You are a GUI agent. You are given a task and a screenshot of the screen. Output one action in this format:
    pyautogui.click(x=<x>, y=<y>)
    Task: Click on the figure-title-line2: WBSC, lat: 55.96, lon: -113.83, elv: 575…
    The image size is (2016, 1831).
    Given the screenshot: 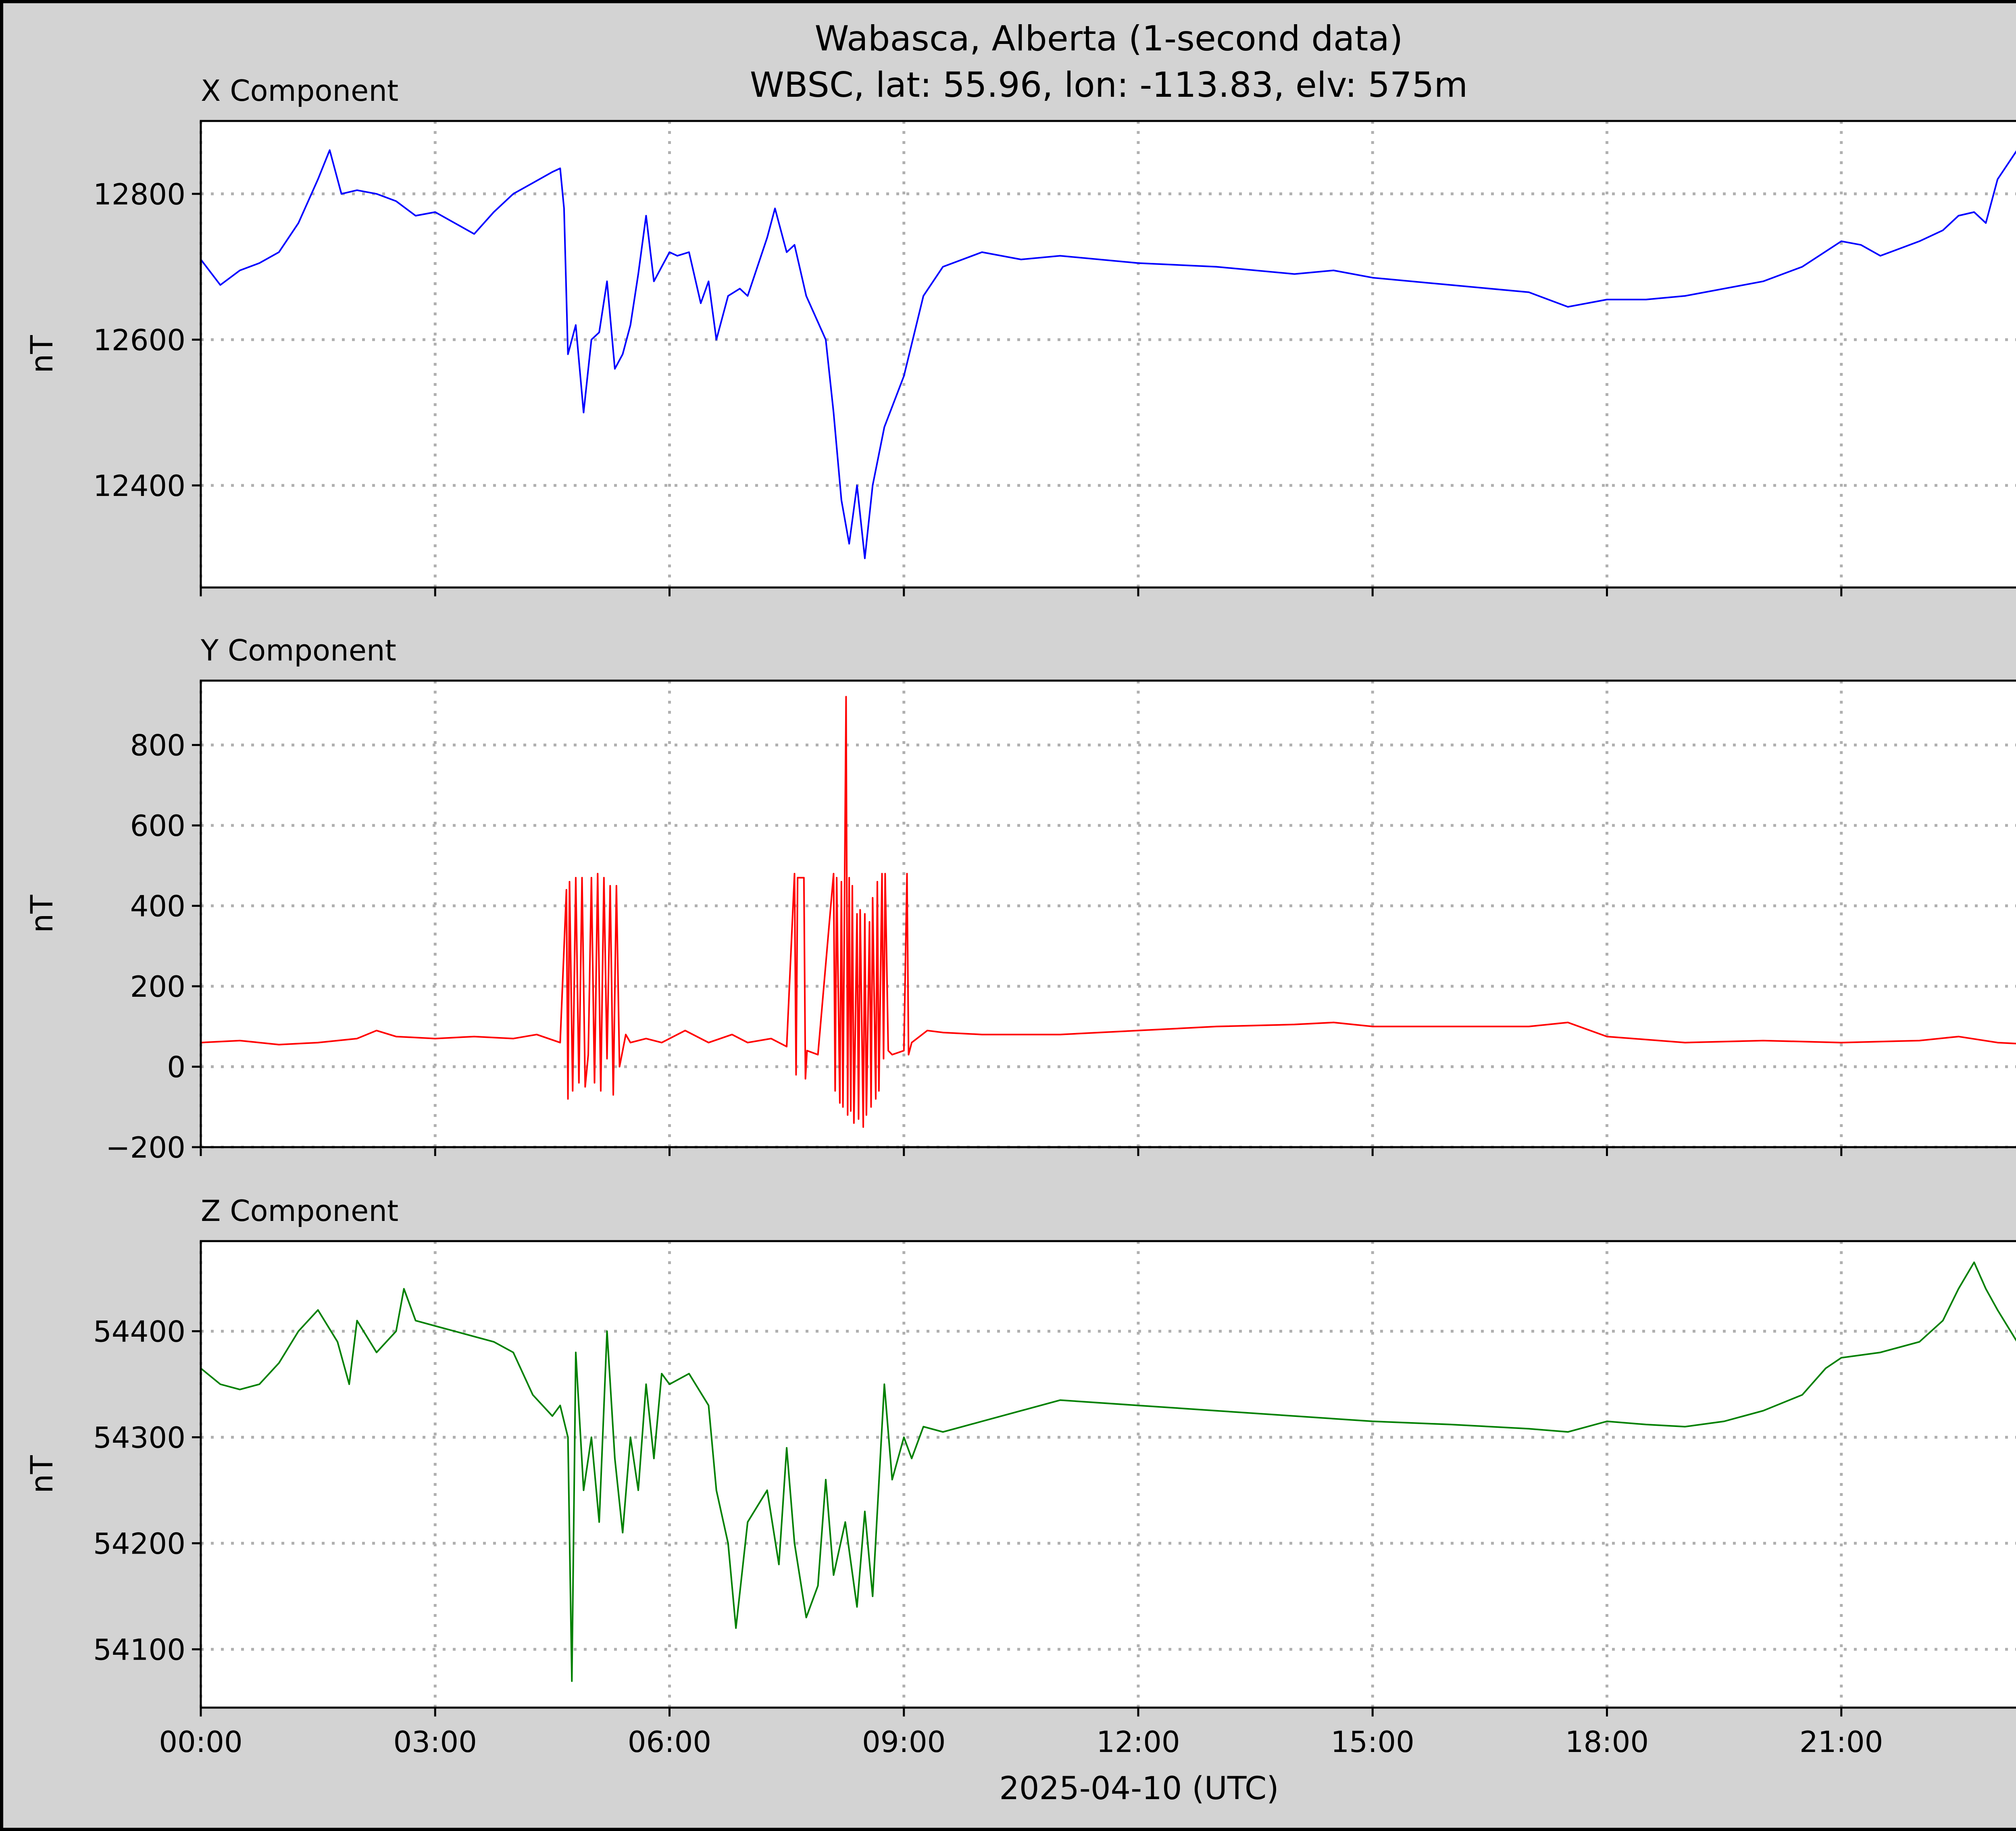 What is the action you would take?
    pyautogui.click(x=1109, y=85)
    